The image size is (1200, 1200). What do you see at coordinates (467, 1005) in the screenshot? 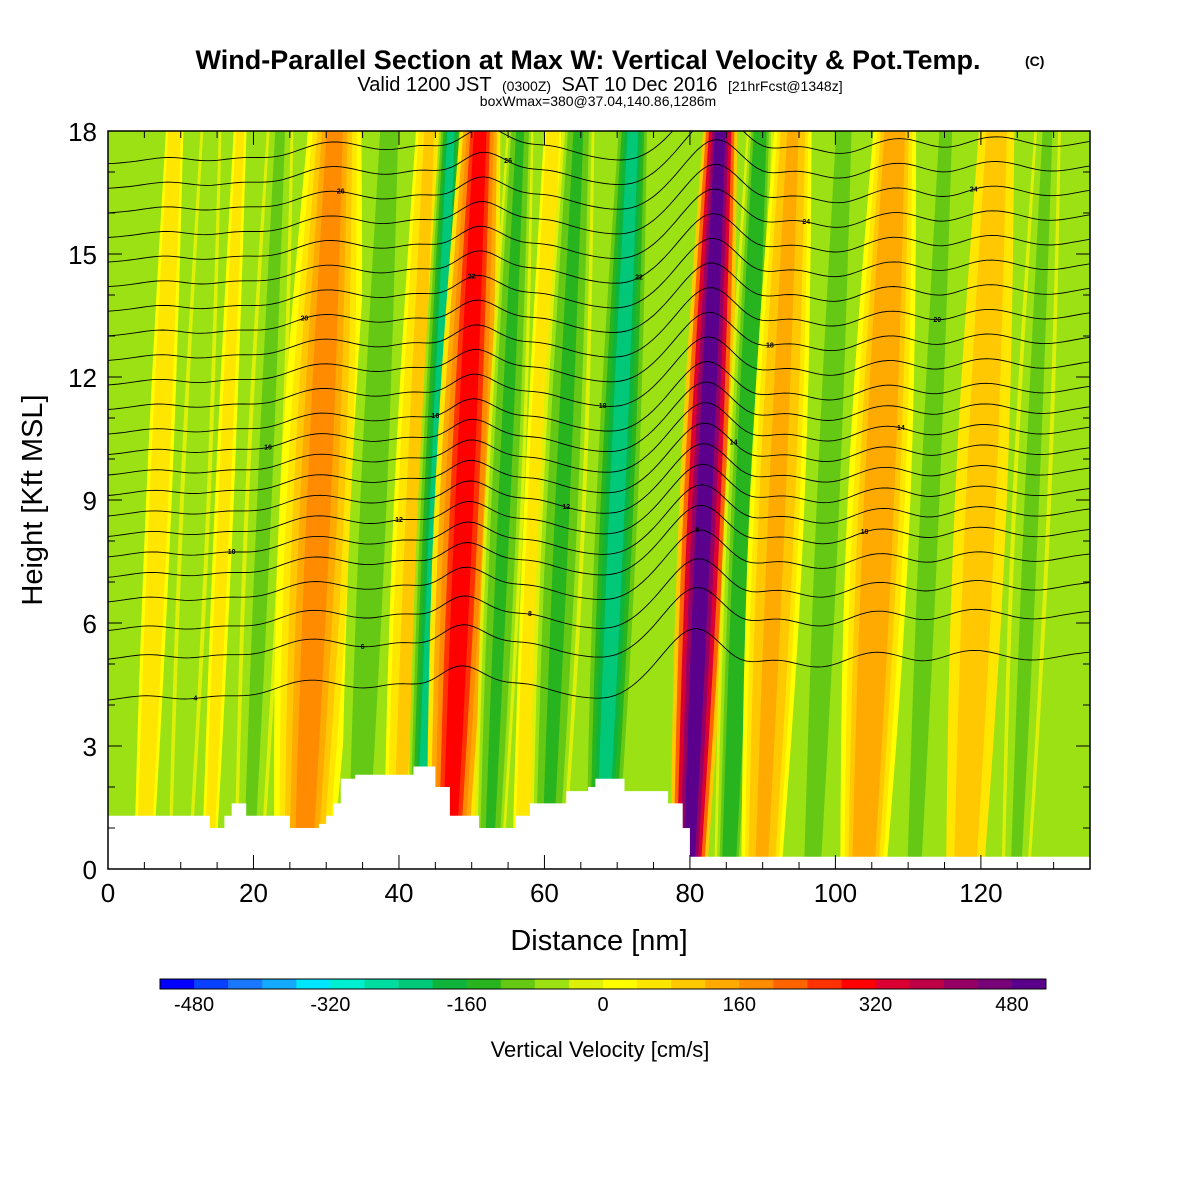
I see `colorbar-tick-label: -160` at bounding box center [467, 1005].